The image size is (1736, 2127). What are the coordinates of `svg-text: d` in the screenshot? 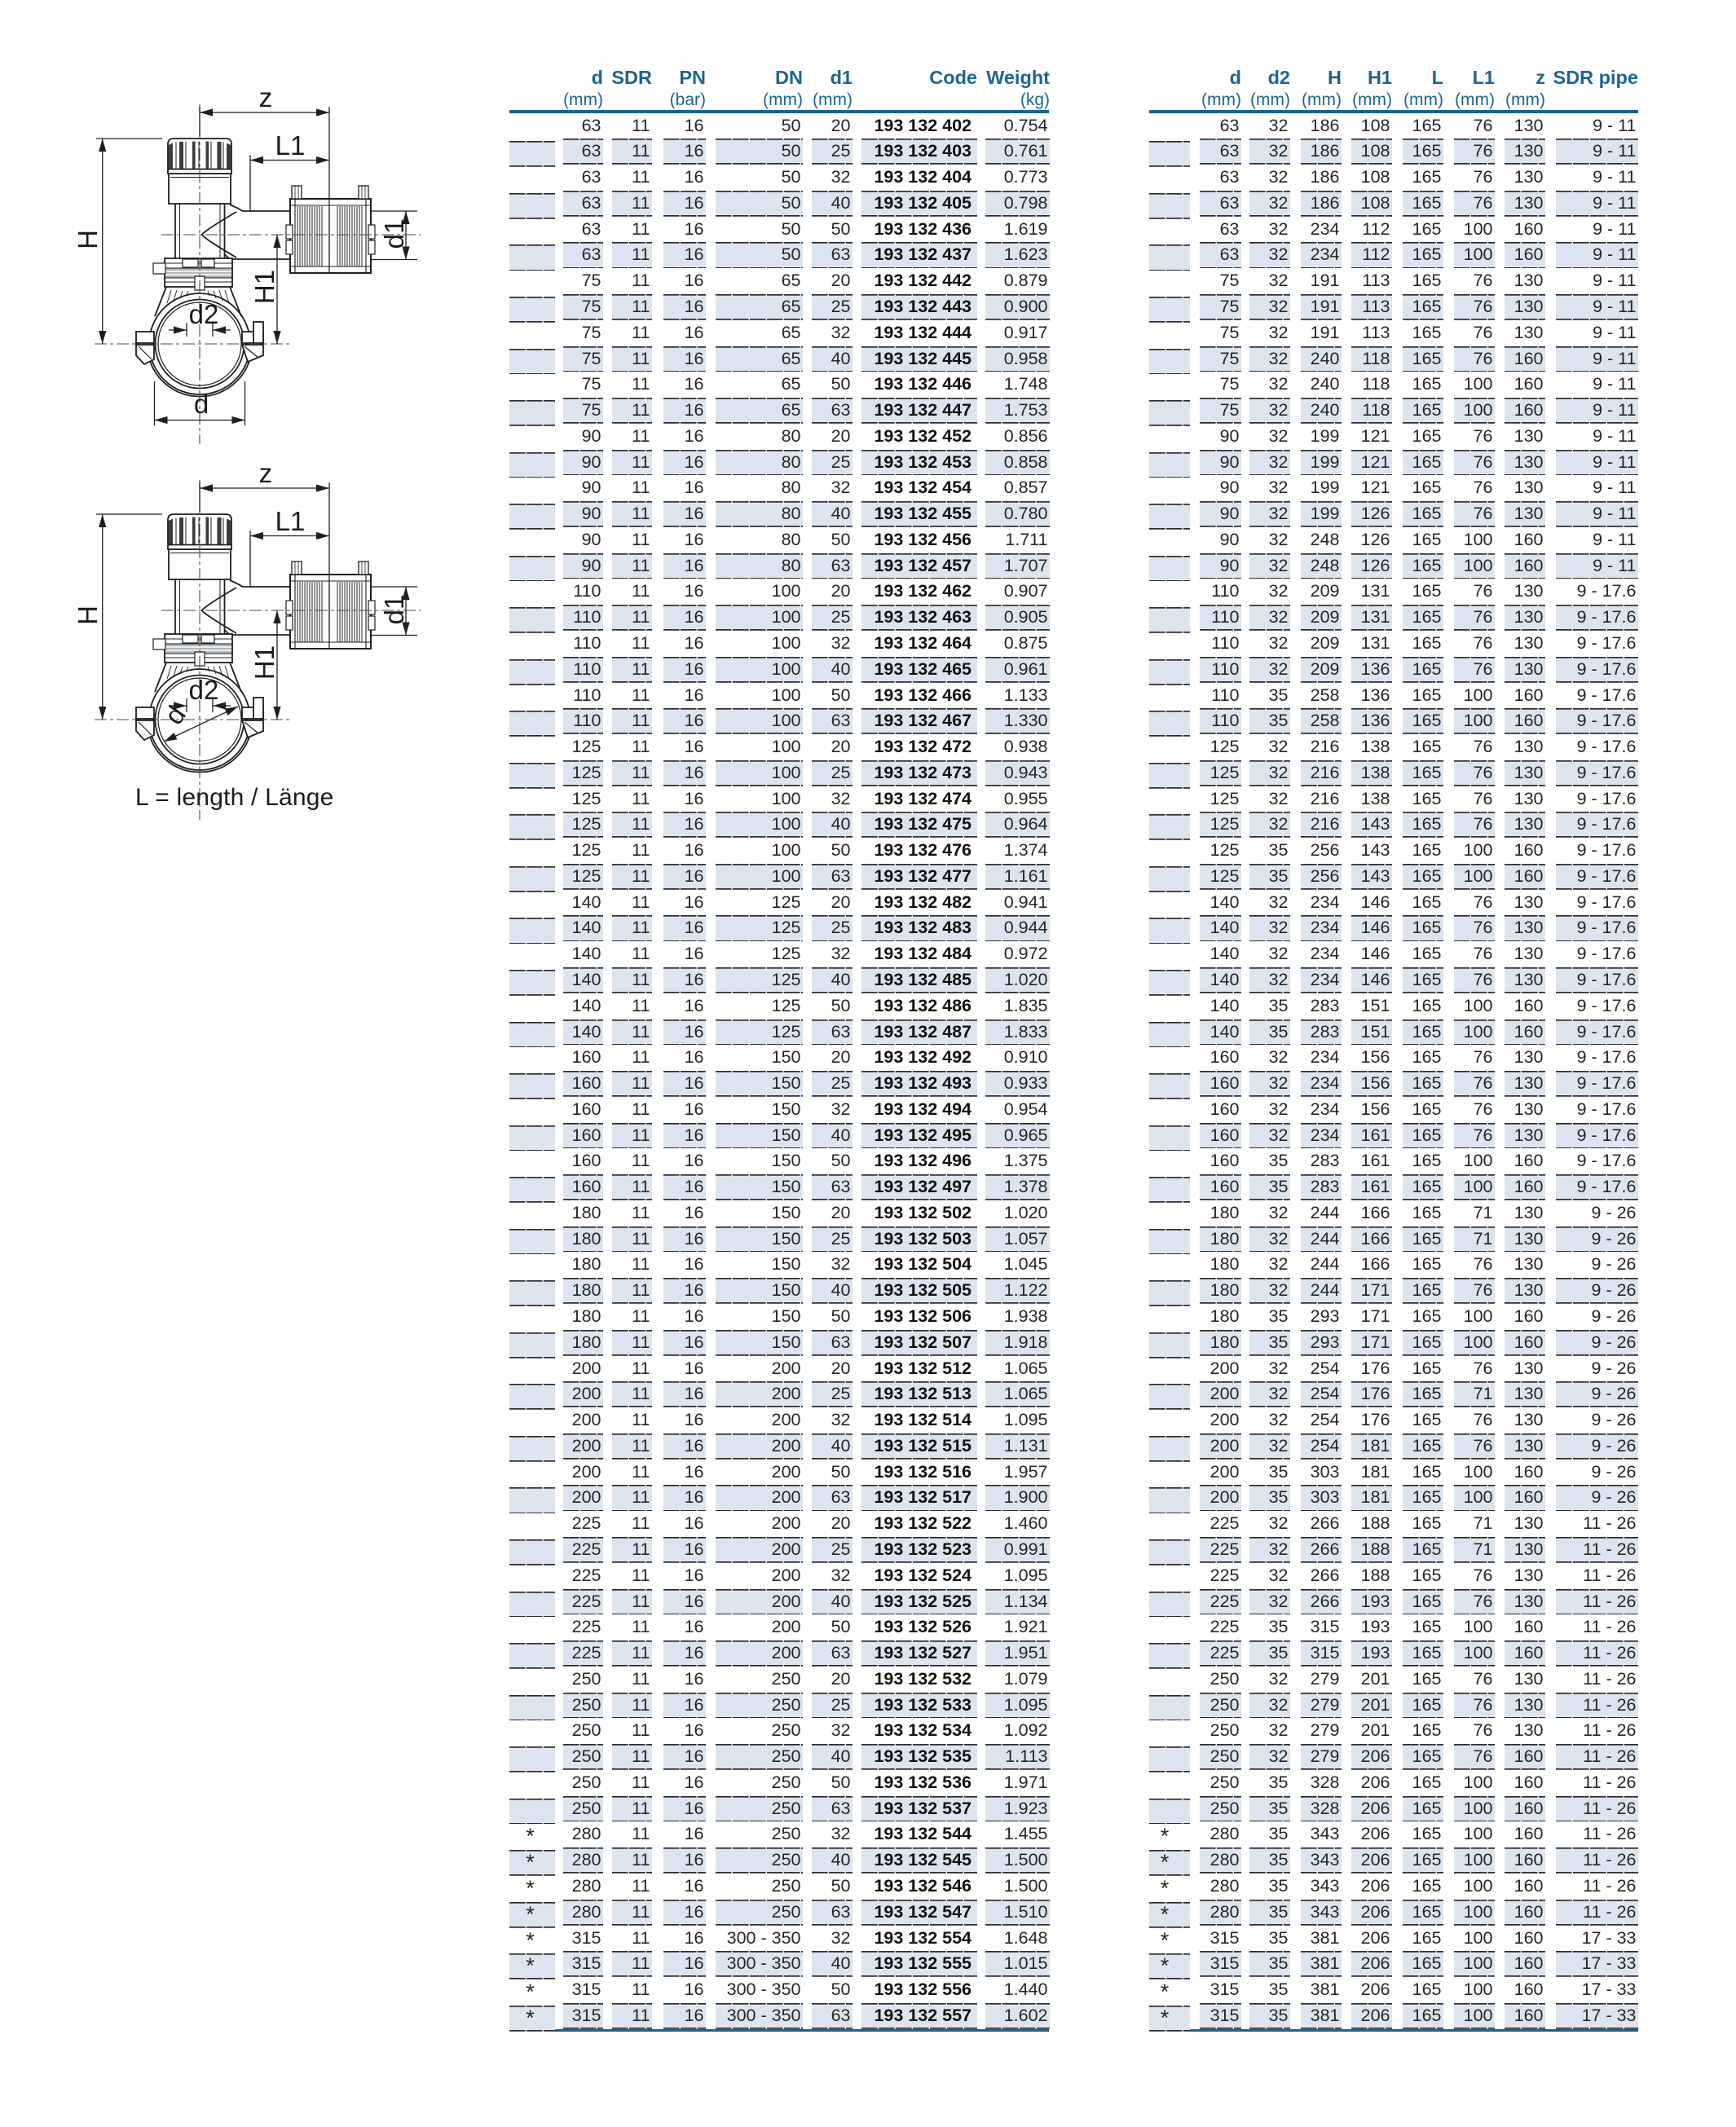 It's located at (201, 404).